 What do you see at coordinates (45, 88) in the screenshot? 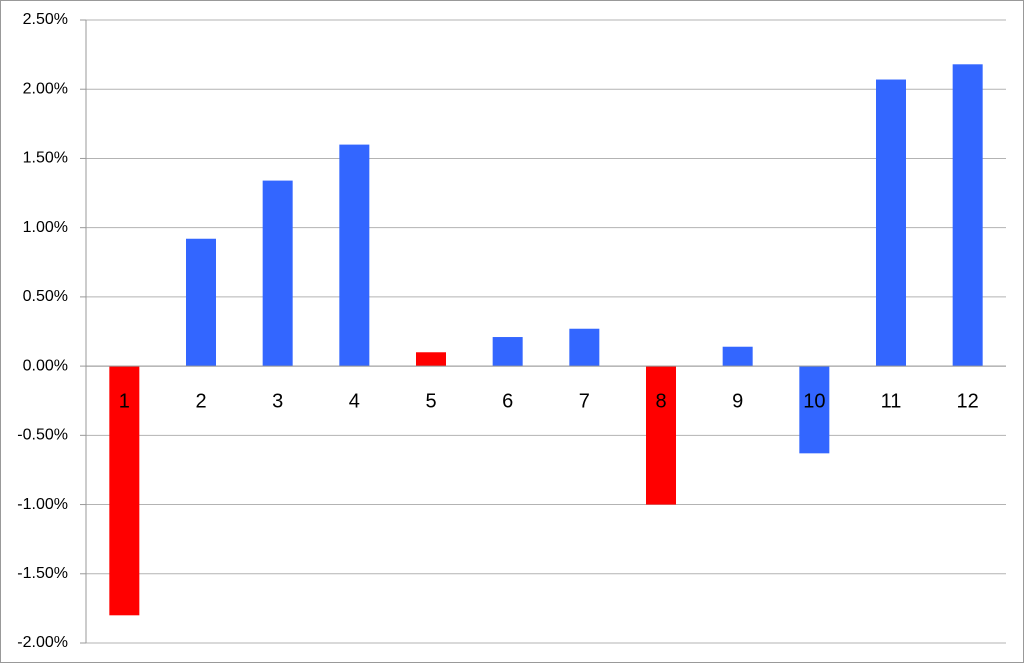
I see `y-tick-label: 2.00%` at bounding box center [45, 88].